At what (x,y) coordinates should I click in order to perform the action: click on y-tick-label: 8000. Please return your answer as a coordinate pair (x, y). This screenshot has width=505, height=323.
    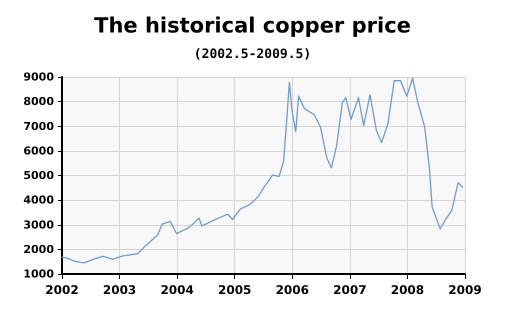
    Looking at the image, I should click on (38, 101).